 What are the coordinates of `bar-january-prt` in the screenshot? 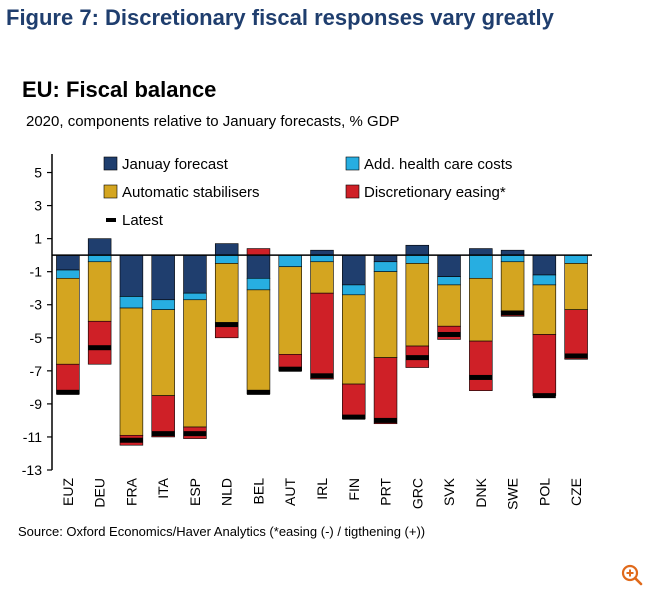 It's located at (385, 258).